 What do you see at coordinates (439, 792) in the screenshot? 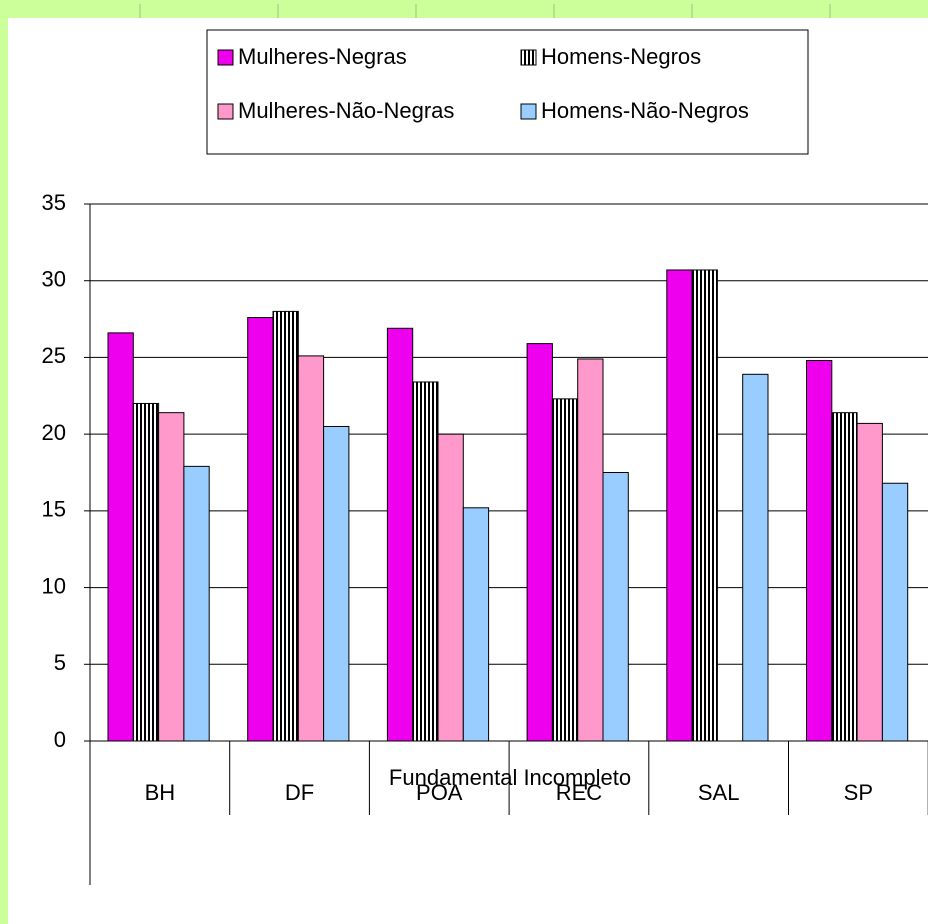
I see `x-tick-label: POA` at bounding box center [439, 792].